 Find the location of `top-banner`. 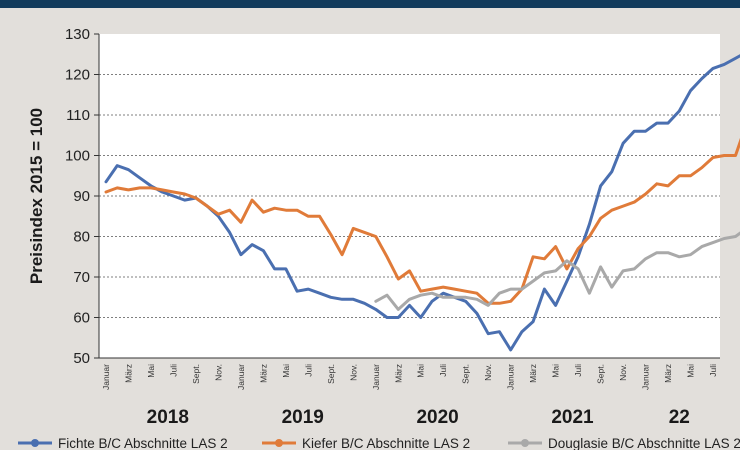

top-banner is located at coordinates (370, 4).